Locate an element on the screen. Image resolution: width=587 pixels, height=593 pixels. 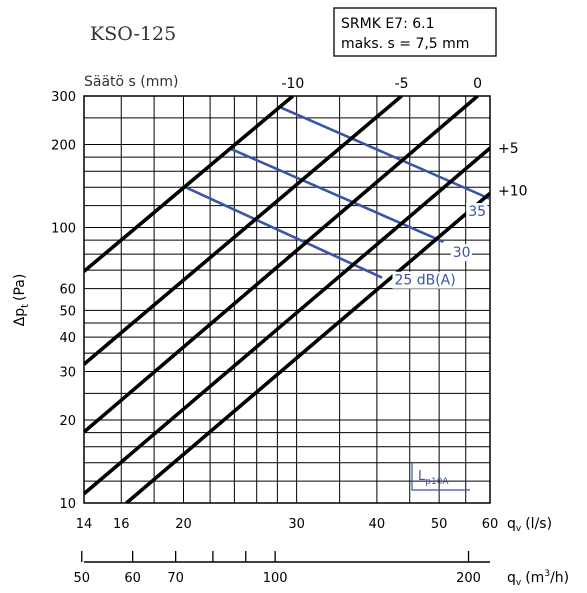
x-tick-label: 30 is located at coordinates (296, 524).